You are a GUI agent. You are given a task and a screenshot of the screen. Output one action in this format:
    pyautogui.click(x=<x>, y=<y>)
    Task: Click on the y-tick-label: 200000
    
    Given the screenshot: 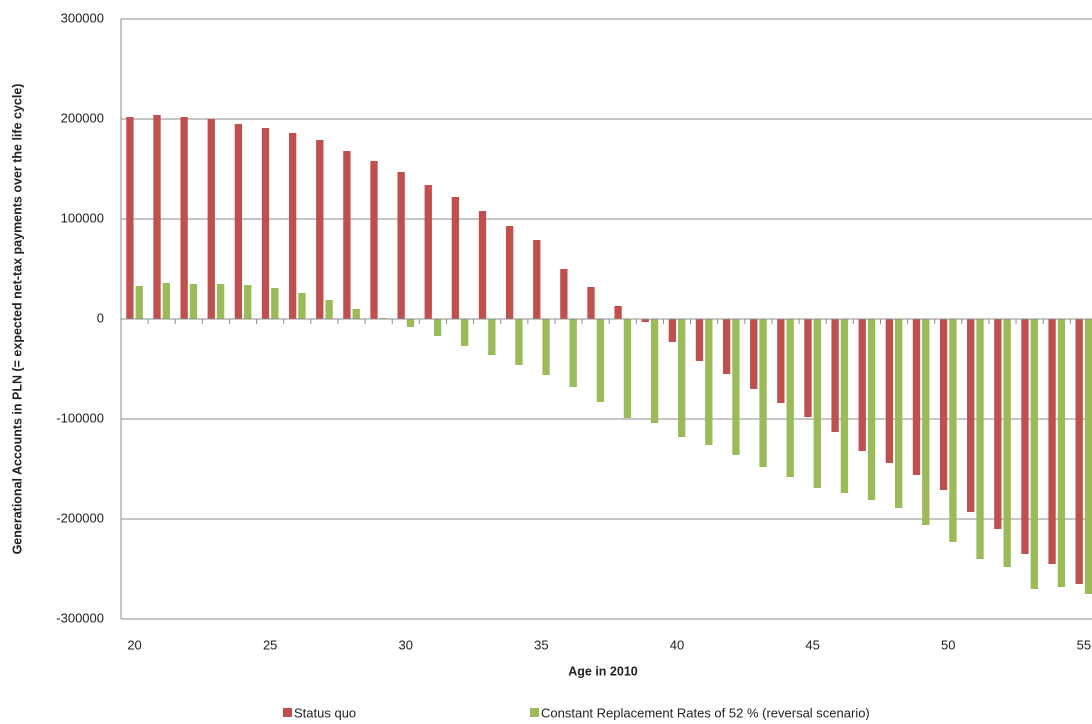 What is the action you would take?
    pyautogui.click(x=82, y=117)
    